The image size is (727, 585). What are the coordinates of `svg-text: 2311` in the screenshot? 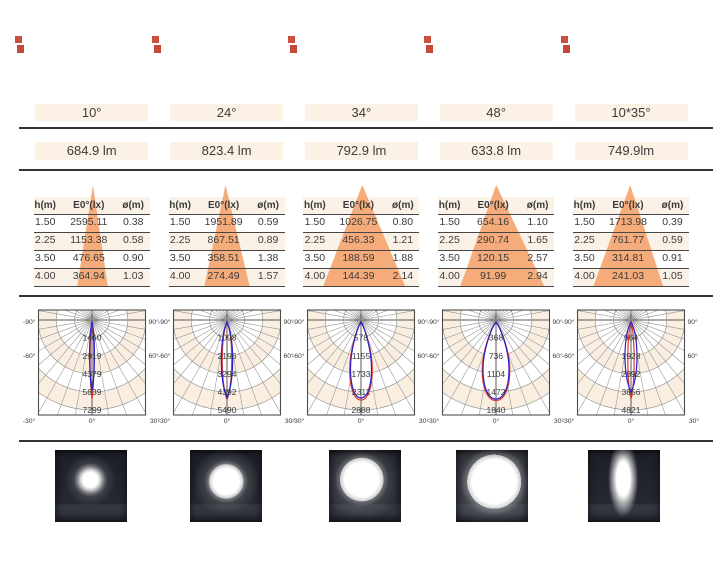 It's located at (361, 392).